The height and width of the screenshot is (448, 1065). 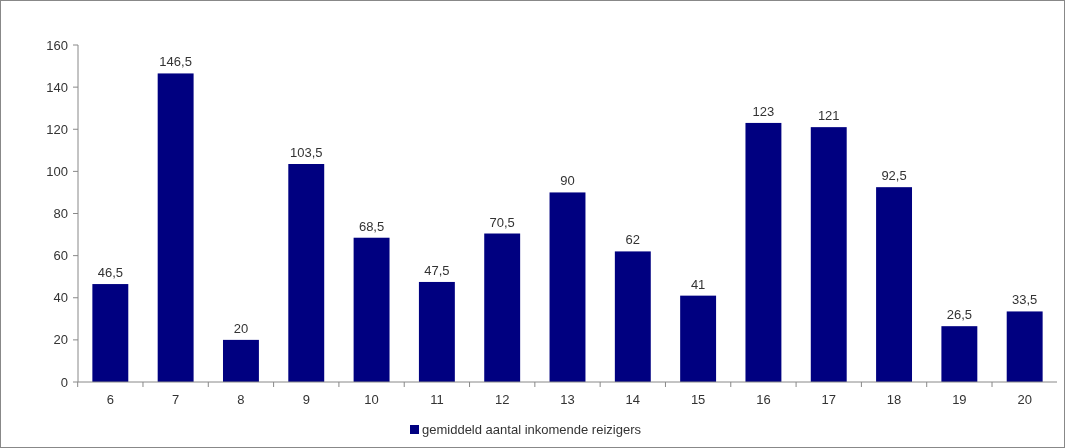 What do you see at coordinates (633, 399) in the screenshot?
I see `x-tick-label: 14` at bounding box center [633, 399].